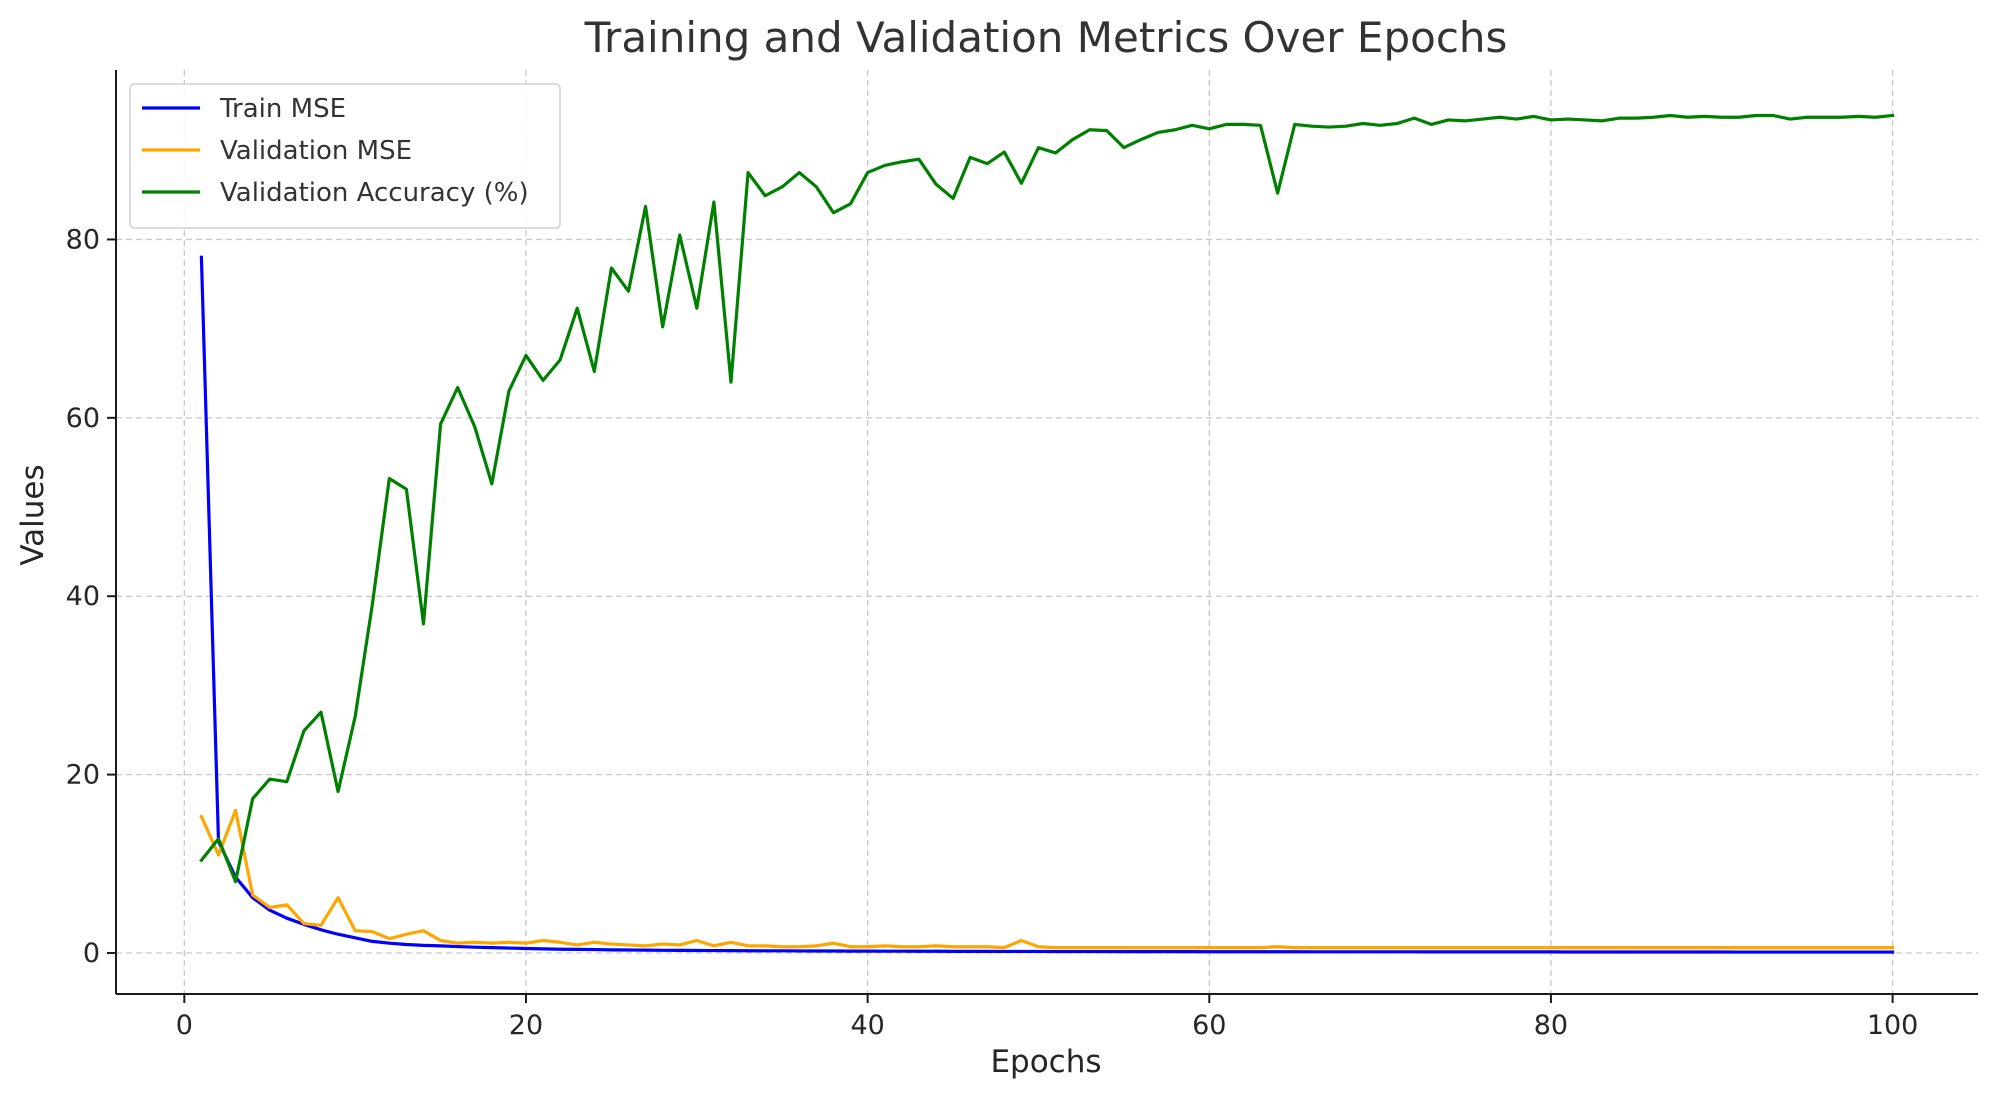  I want to click on y-tick-label: 20, so click(83, 775).